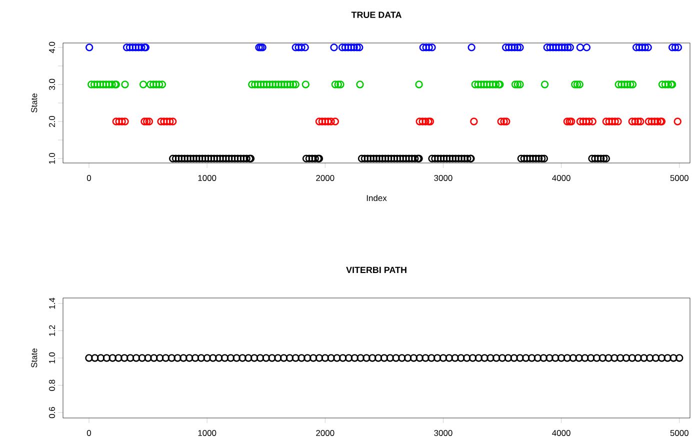  I want to click on x-axis-title: Index, so click(376, 198).